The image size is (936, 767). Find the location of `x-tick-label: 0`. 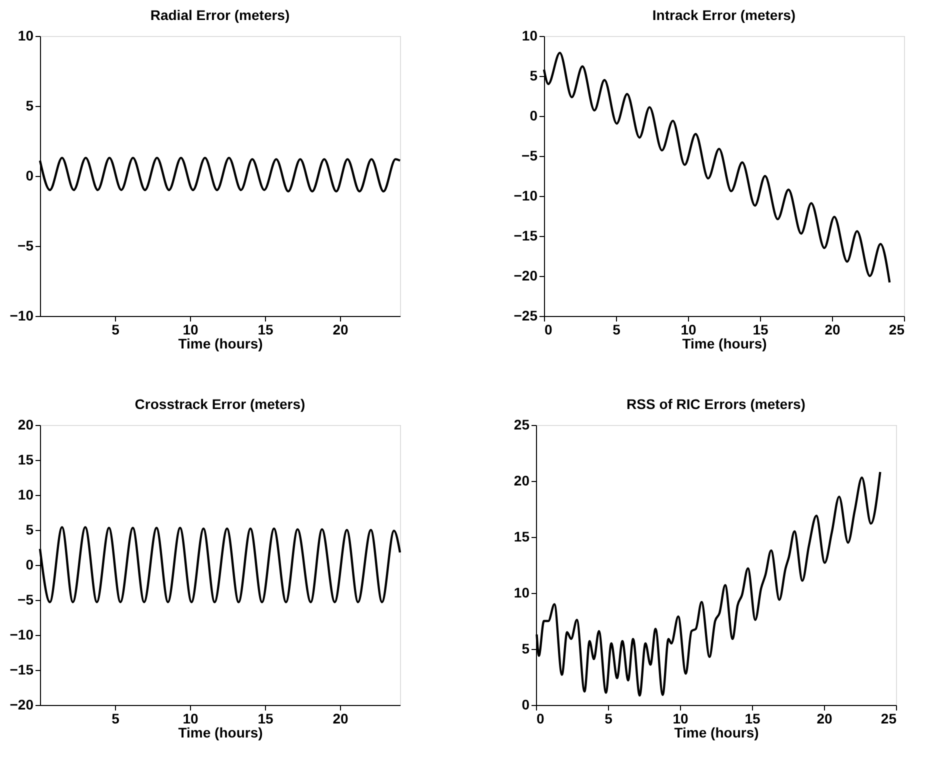

x-tick-label: 0 is located at coordinates (548, 330).